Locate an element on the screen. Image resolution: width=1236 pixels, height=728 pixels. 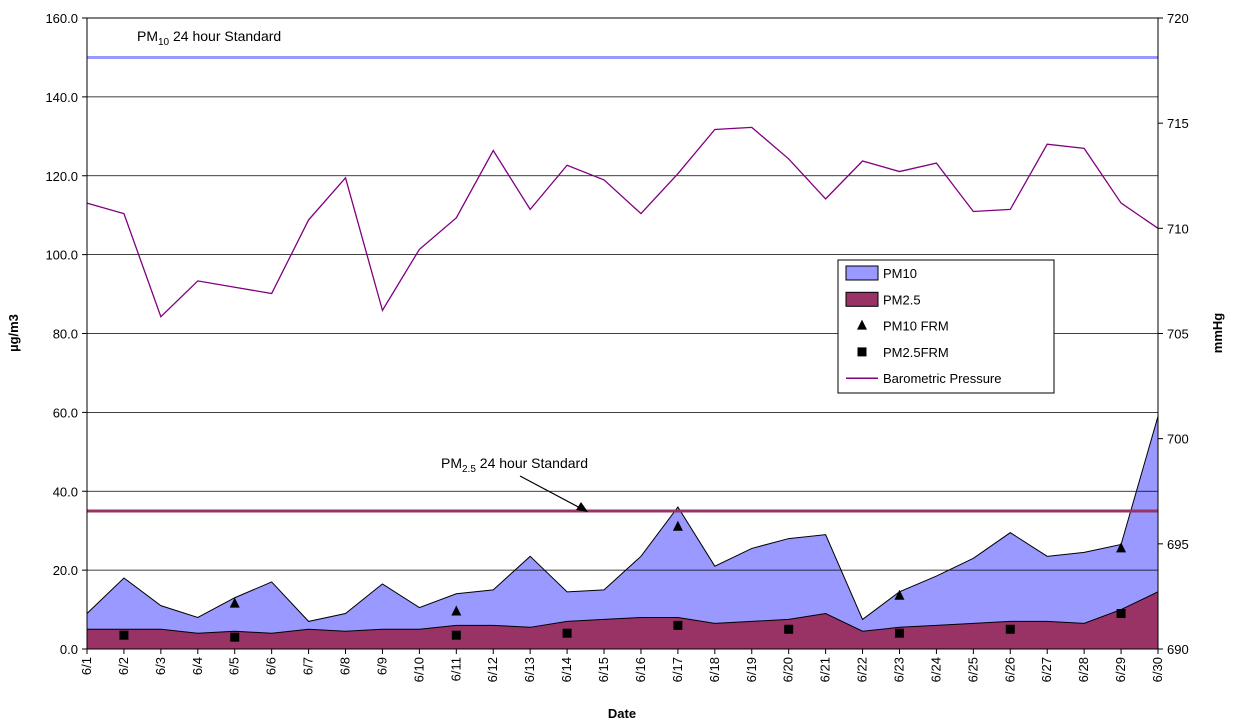
x-tick-label: 6/19 is located at coordinates (751, 669).